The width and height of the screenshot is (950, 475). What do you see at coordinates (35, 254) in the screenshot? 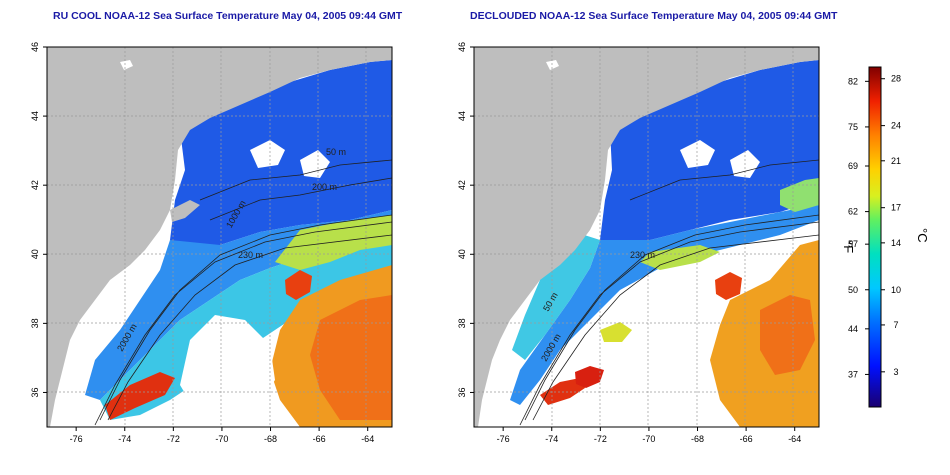
I see `left-lat-tick-label: 40` at bounding box center [35, 254].